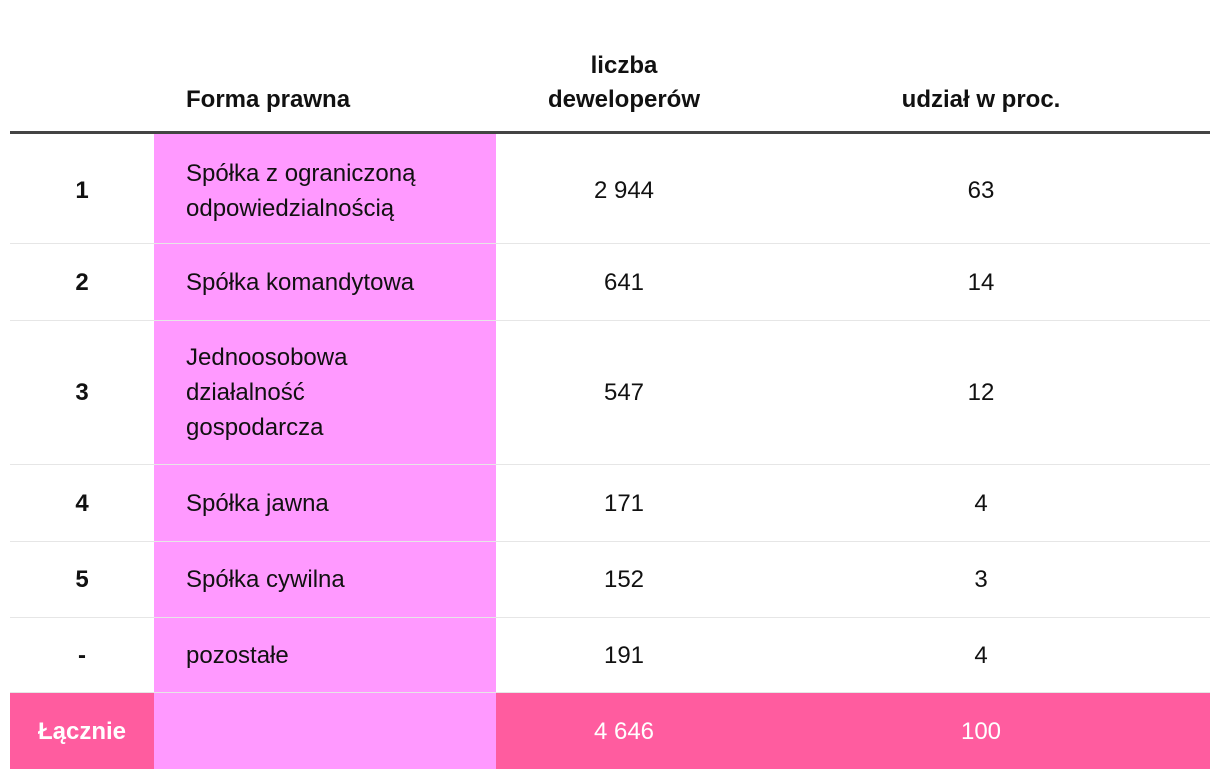 The image size is (1220, 780). I want to click on header-form: Forma prawna, so click(268, 99).